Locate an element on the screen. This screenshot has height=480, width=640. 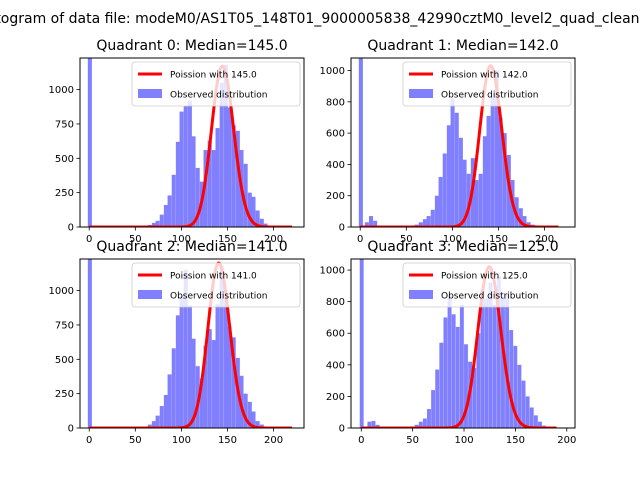
y-tick-label: 500 is located at coordinates (64, 159).